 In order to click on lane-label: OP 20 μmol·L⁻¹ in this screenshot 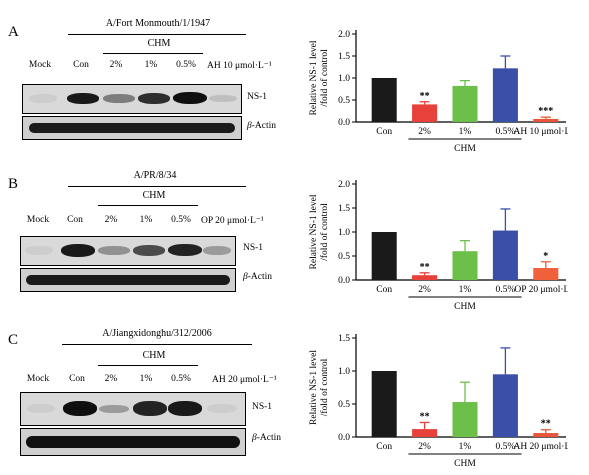, I will do `click(232, 221)`.